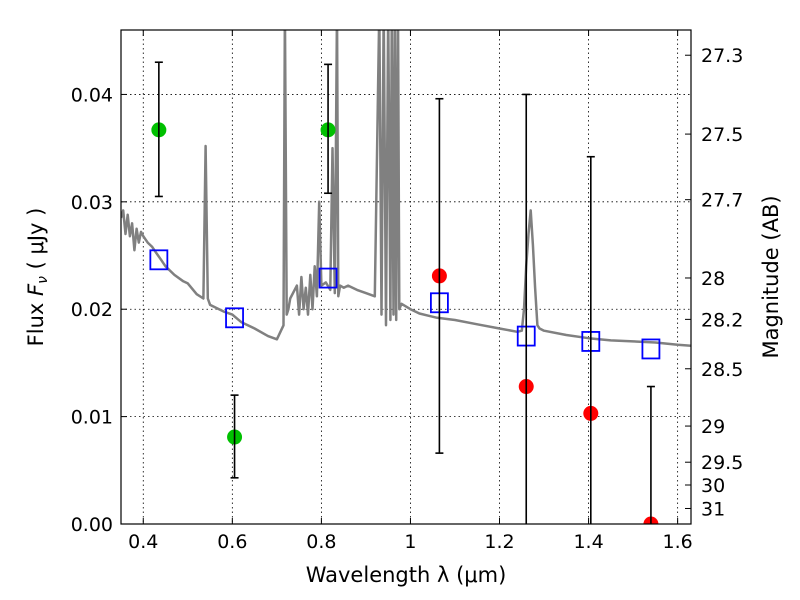 This screenshot has height=600, width=800. Describe the element at coordinates (722, 56) in the screenshot. I see `mag-tick-label: 27.3` at that location.